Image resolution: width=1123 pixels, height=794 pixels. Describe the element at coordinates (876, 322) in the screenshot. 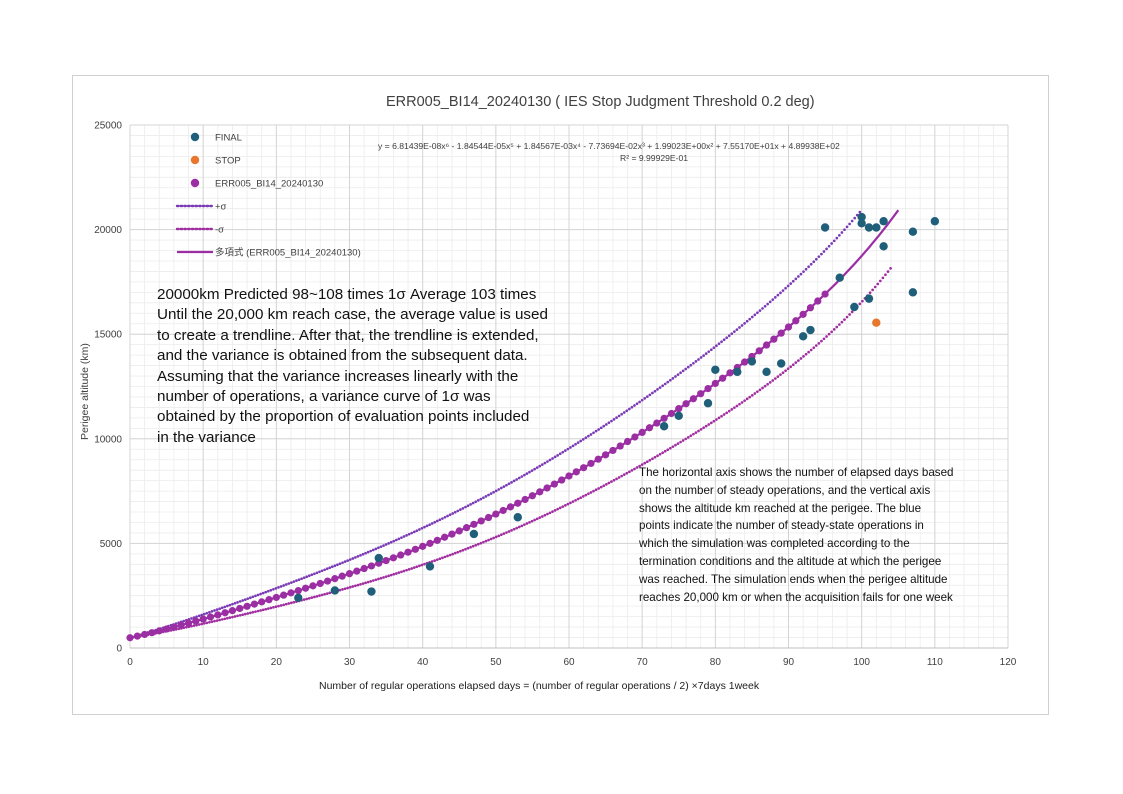

I see `stop-series` at that location.